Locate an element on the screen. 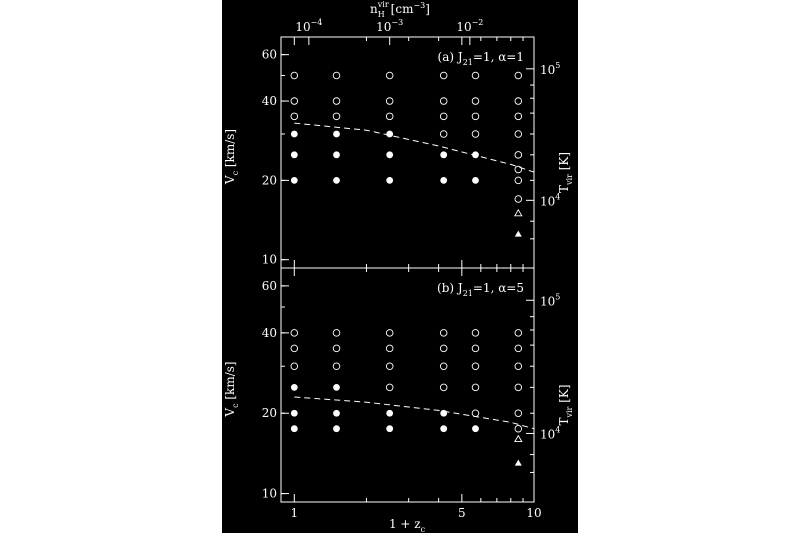 Image resolution: width=800 pixels, height=533 pixels. x-tick-label: 1 is located at coordinates (294, 513).